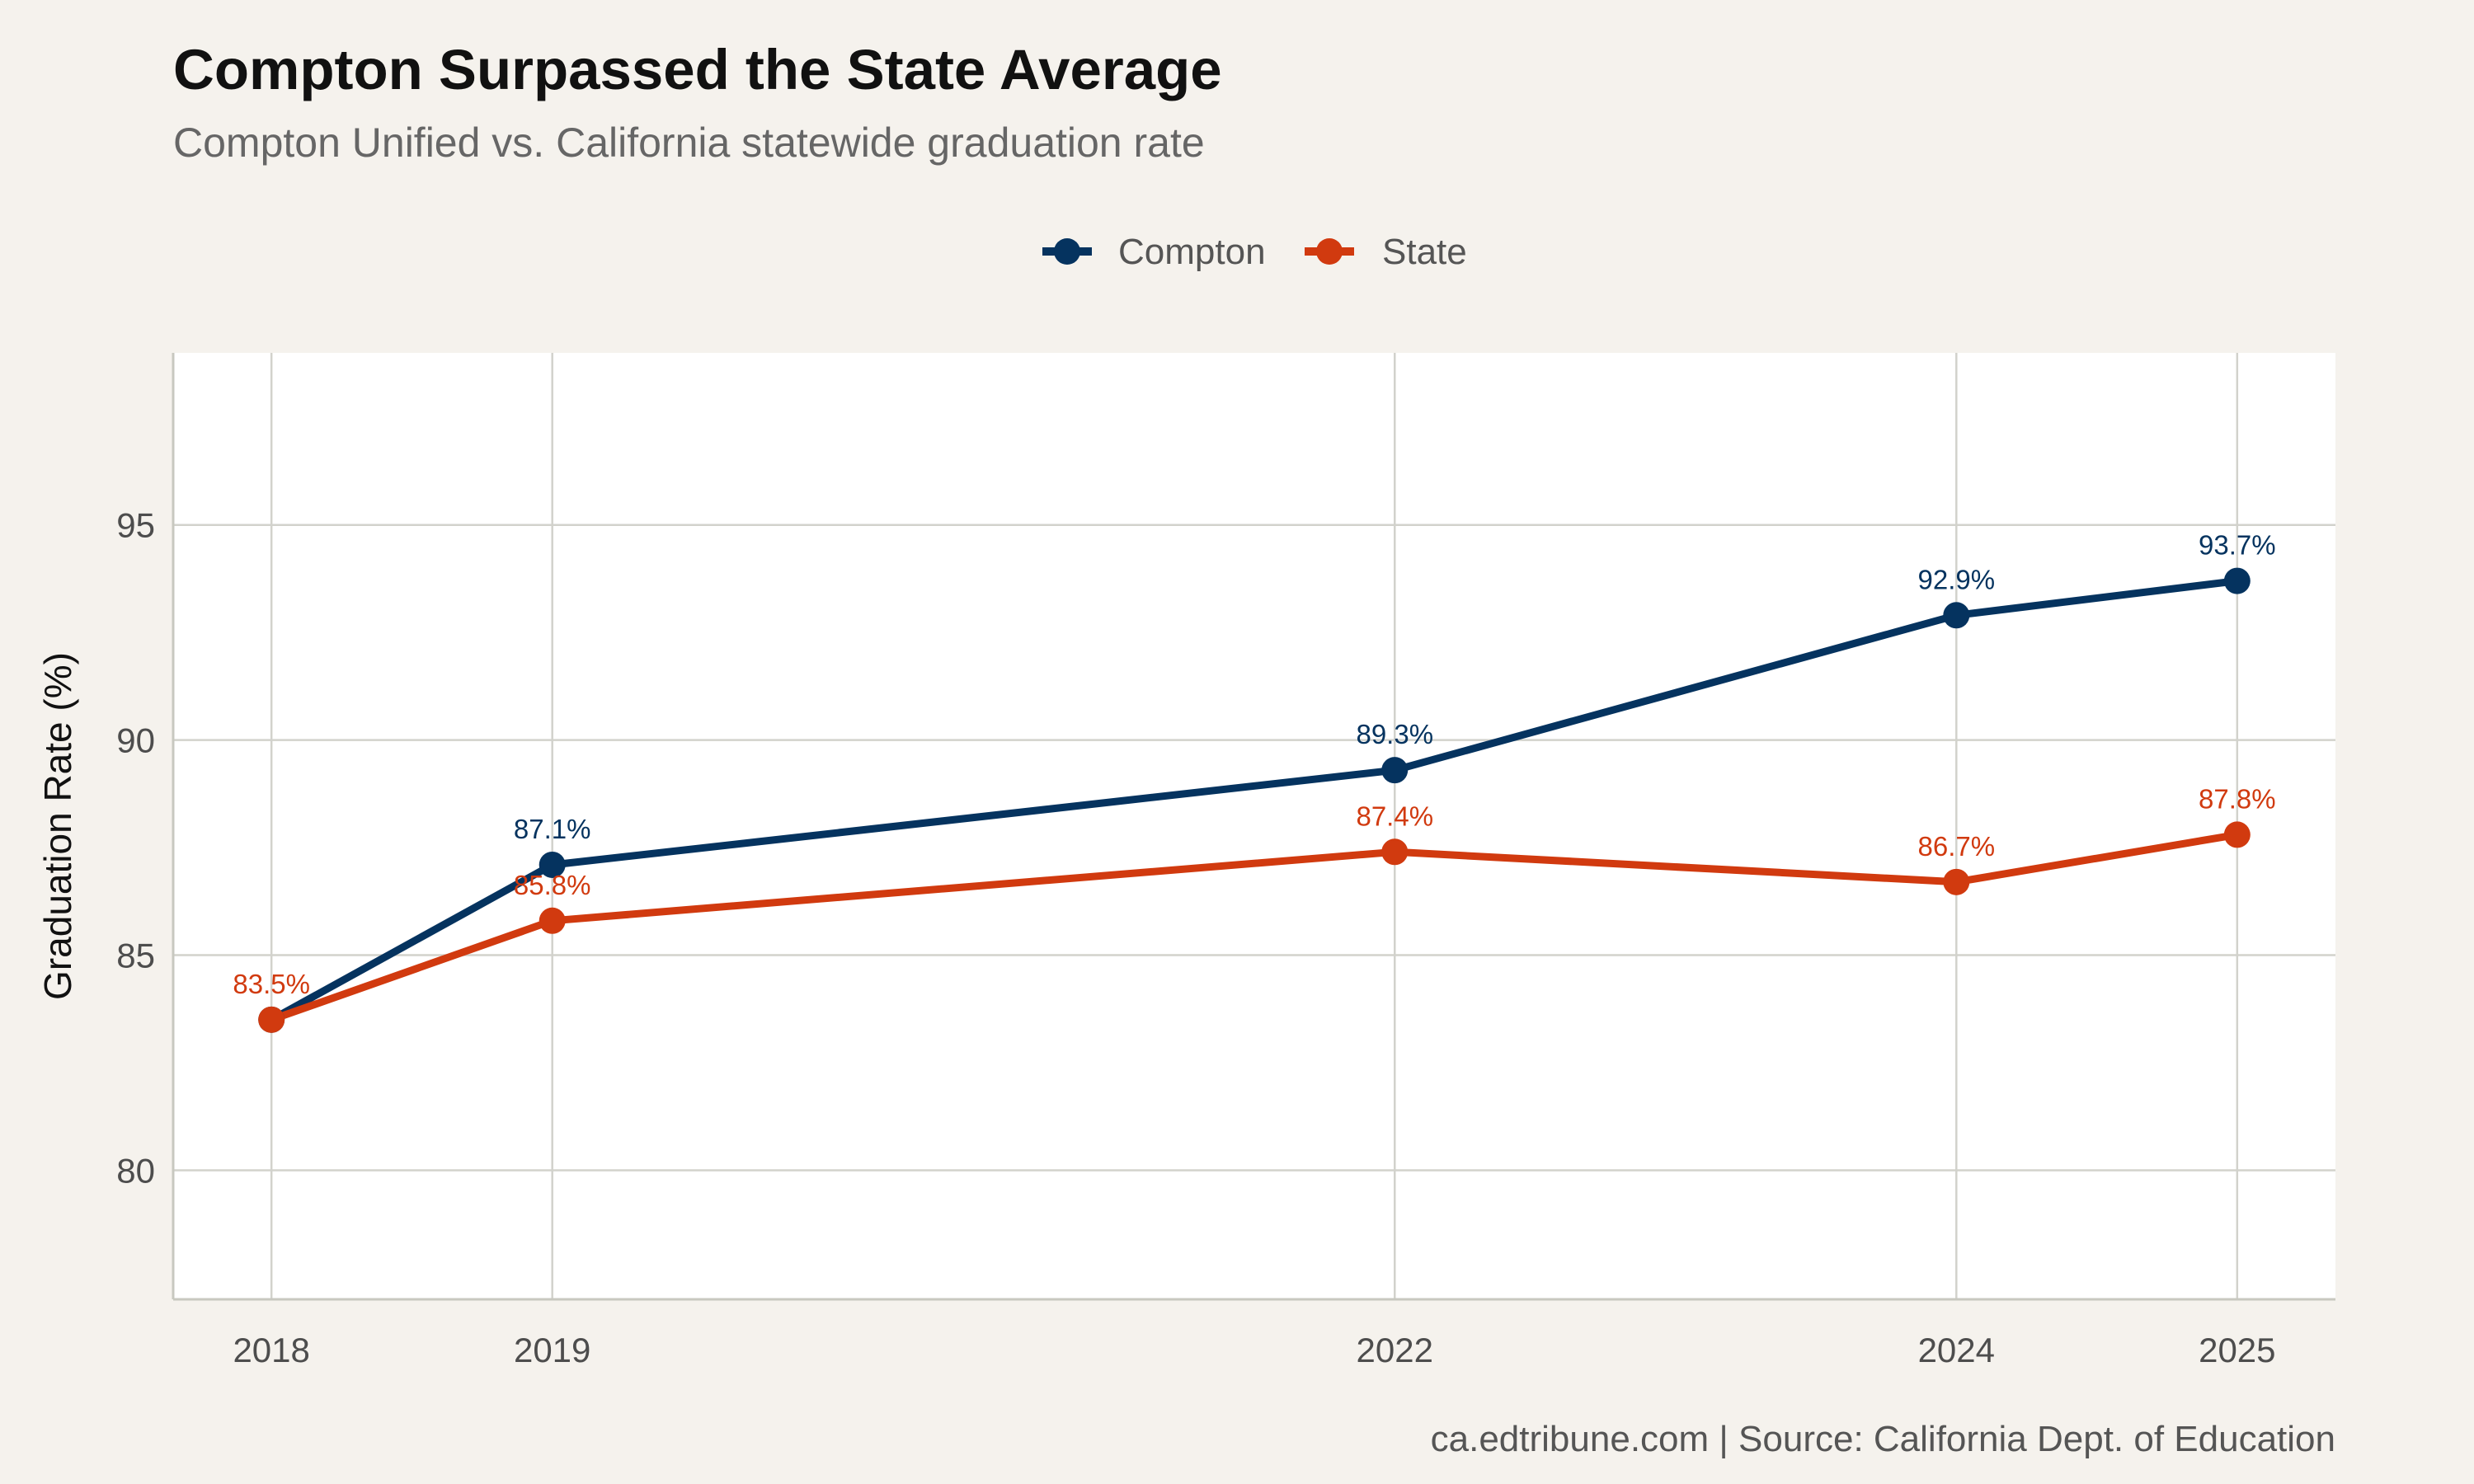 This screenshot has height=1484, width=2474. What do you see at coordinates (135, 848) in the screenshot?
I see `y-axis-ticks: 80 85 90 95` at bounding box center [135, 848].